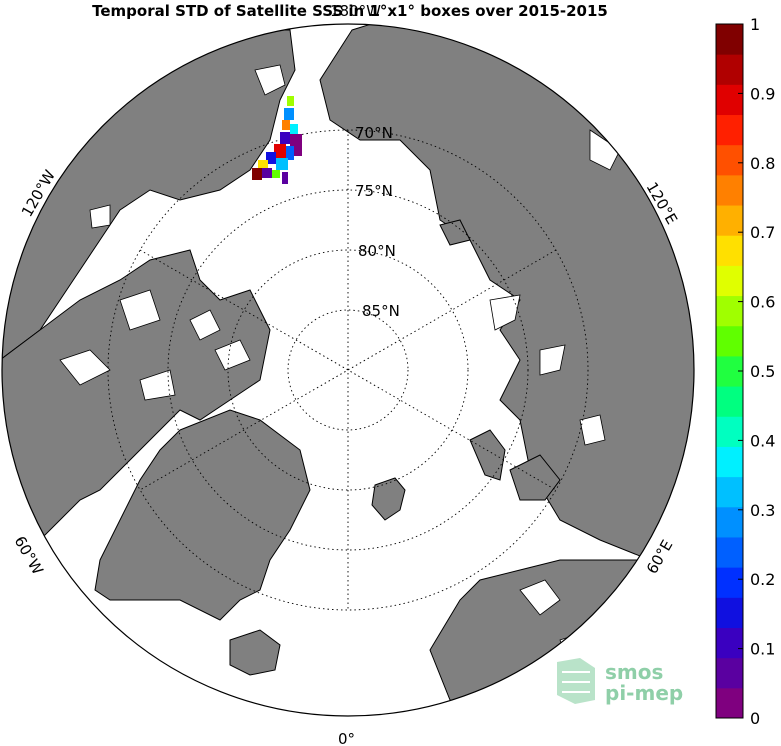 This screenshot has width=781, height=746. What do you see at coordinates (762, 302) in the screenshot?
I see `colorbar-tick-label: 0.6` at bounding box center [762, 302].